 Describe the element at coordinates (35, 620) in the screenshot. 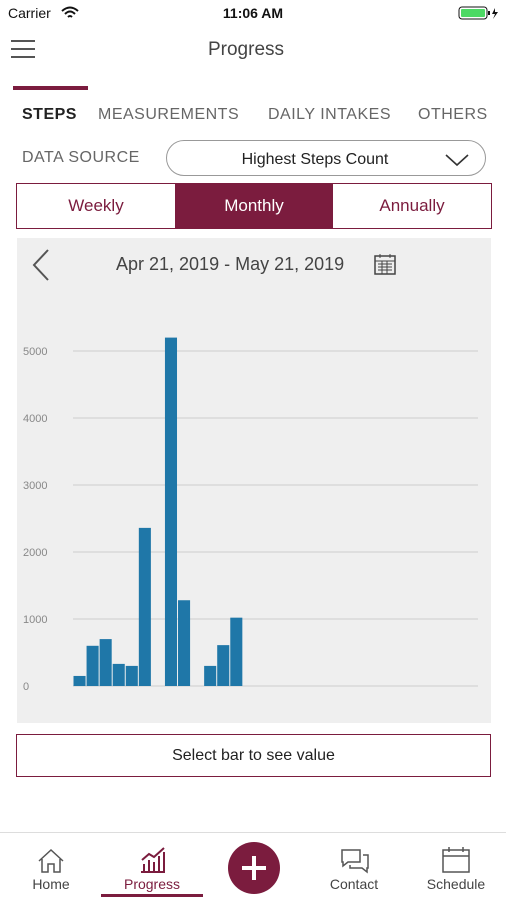

I see `y-tick-label: 1000` at that location.